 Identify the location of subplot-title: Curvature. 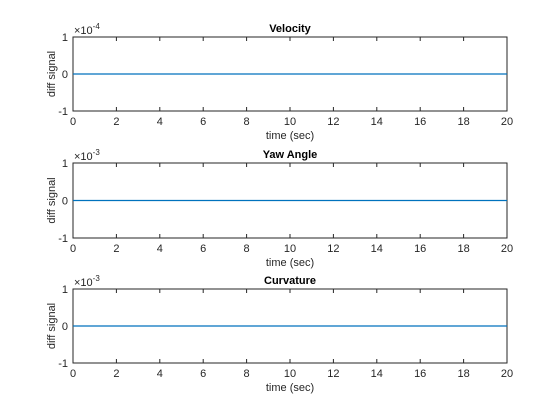
(290, 281).